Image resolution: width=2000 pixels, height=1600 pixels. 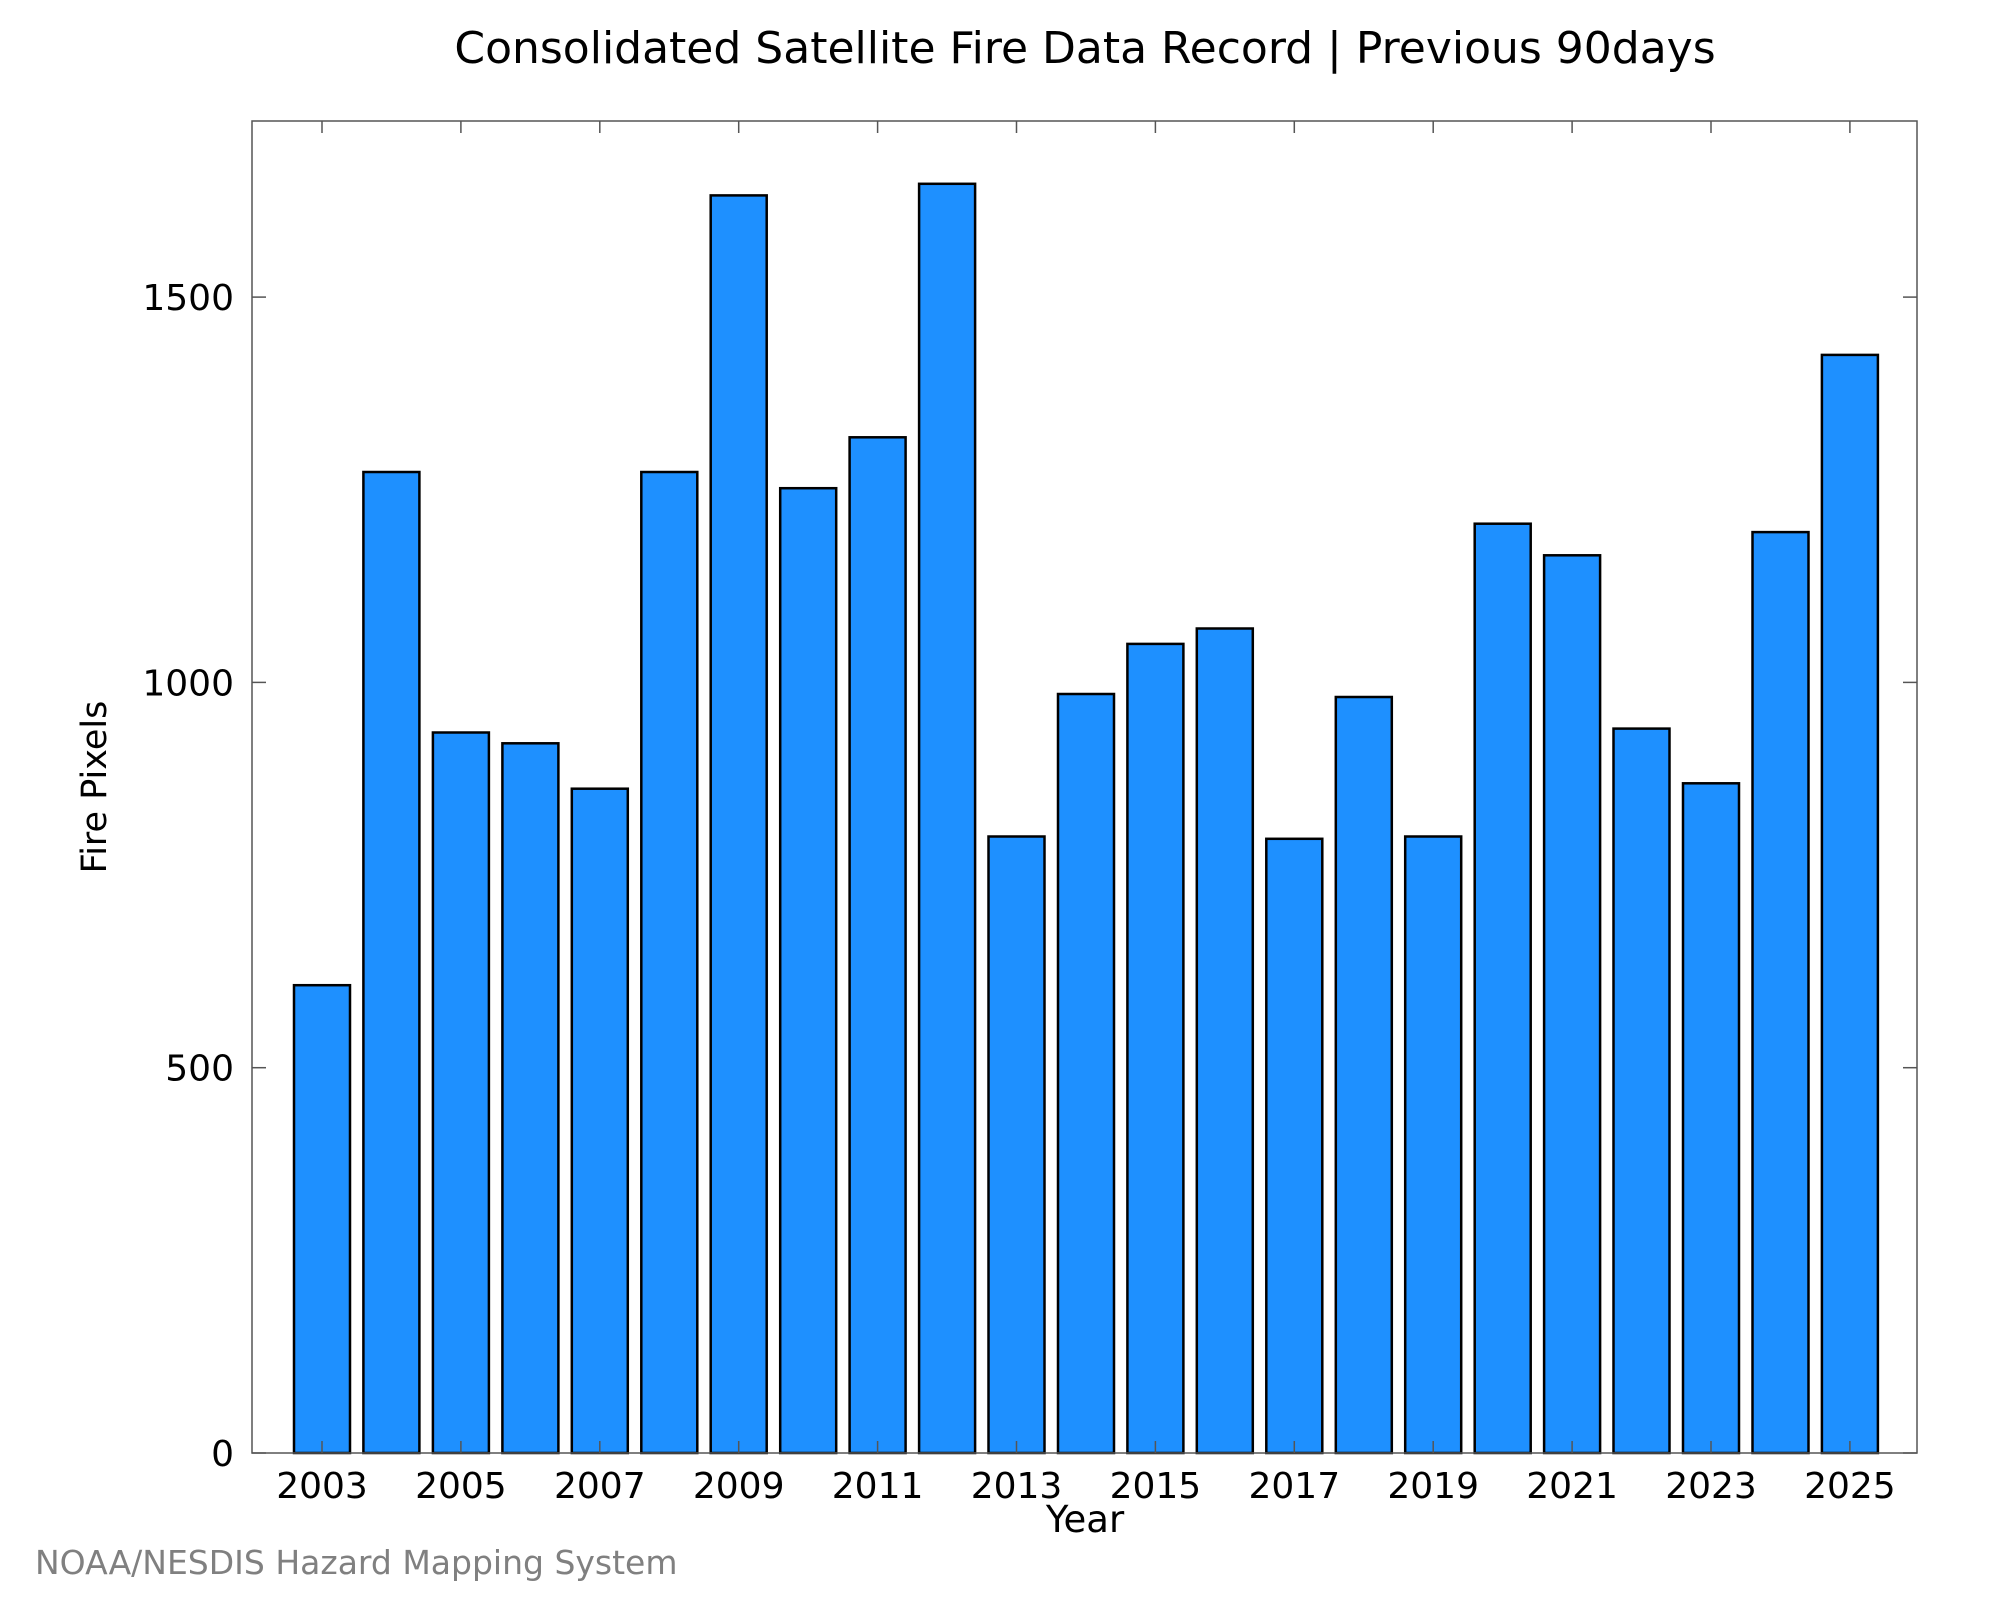 I want to click on bar-2019, so click(x=1433, y=1145).